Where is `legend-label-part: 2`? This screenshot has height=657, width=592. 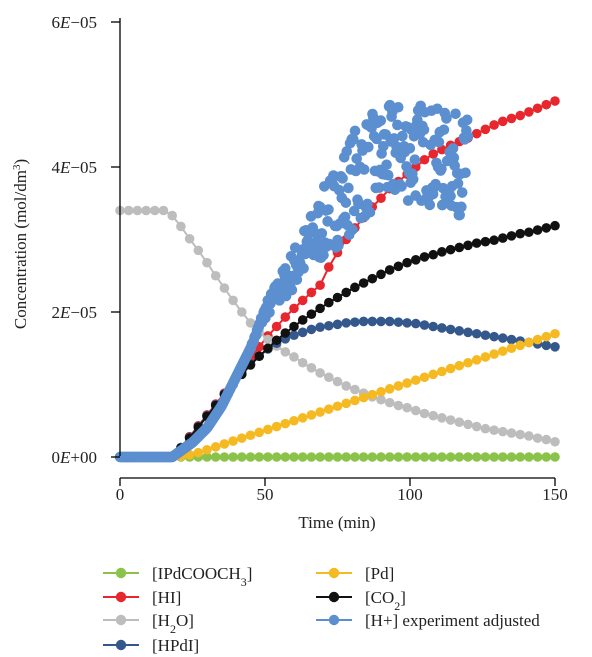
legend-label-part: 2 is located at coordinates (397, 606).